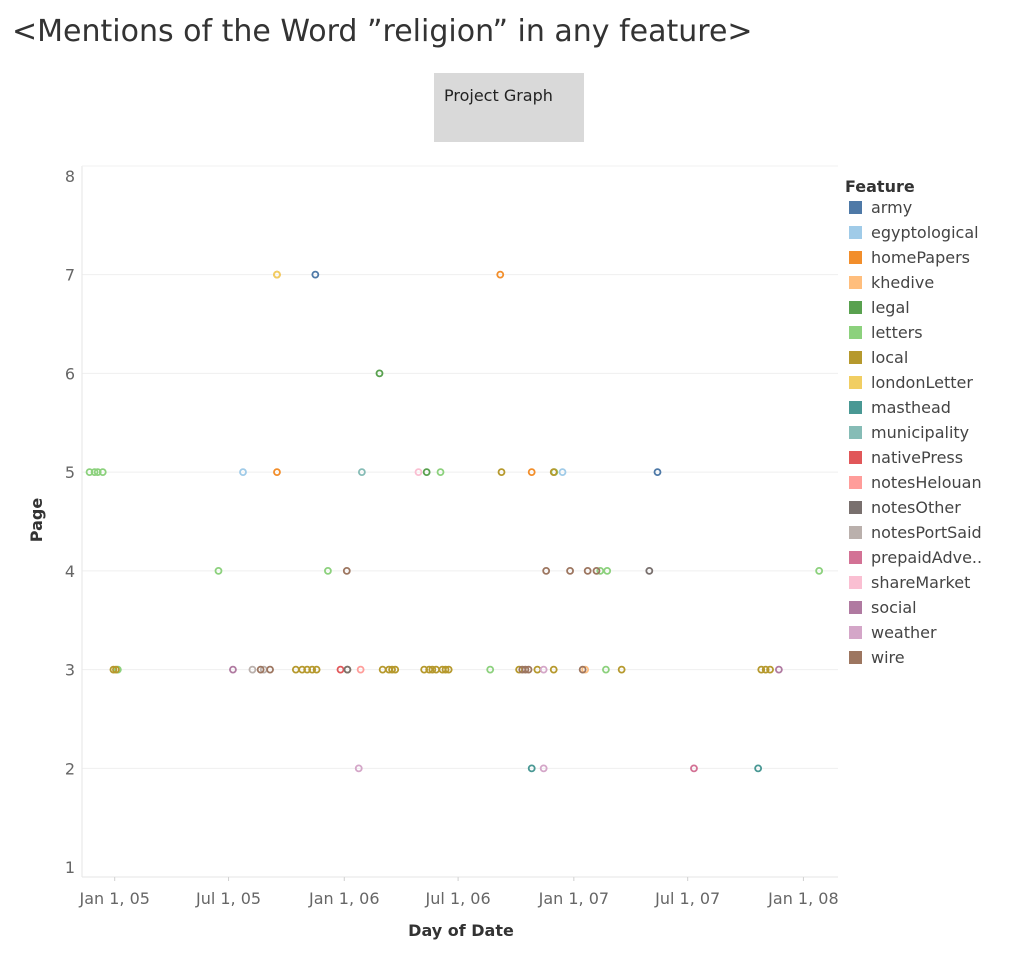  What do you see at coordinates (927, 210) in the screenshot?
I see `legend-item: army` at bounding box center [927, 210].